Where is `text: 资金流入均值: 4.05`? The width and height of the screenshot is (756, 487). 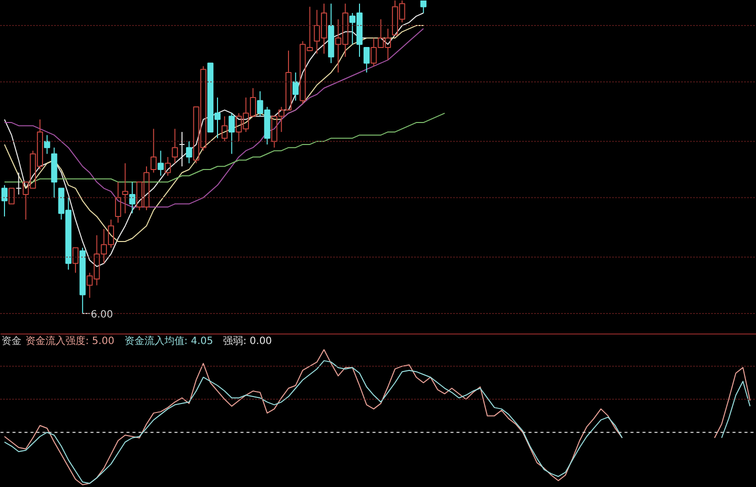 text: 资金流入均值: 4.05 is located at coordinates (169, 341).